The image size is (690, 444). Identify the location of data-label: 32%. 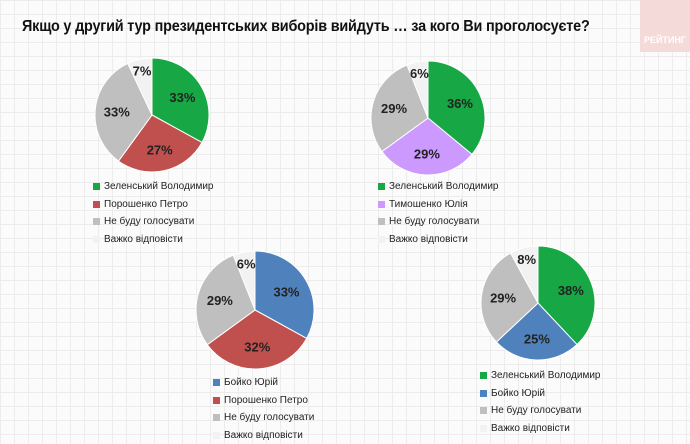
(257, 347).